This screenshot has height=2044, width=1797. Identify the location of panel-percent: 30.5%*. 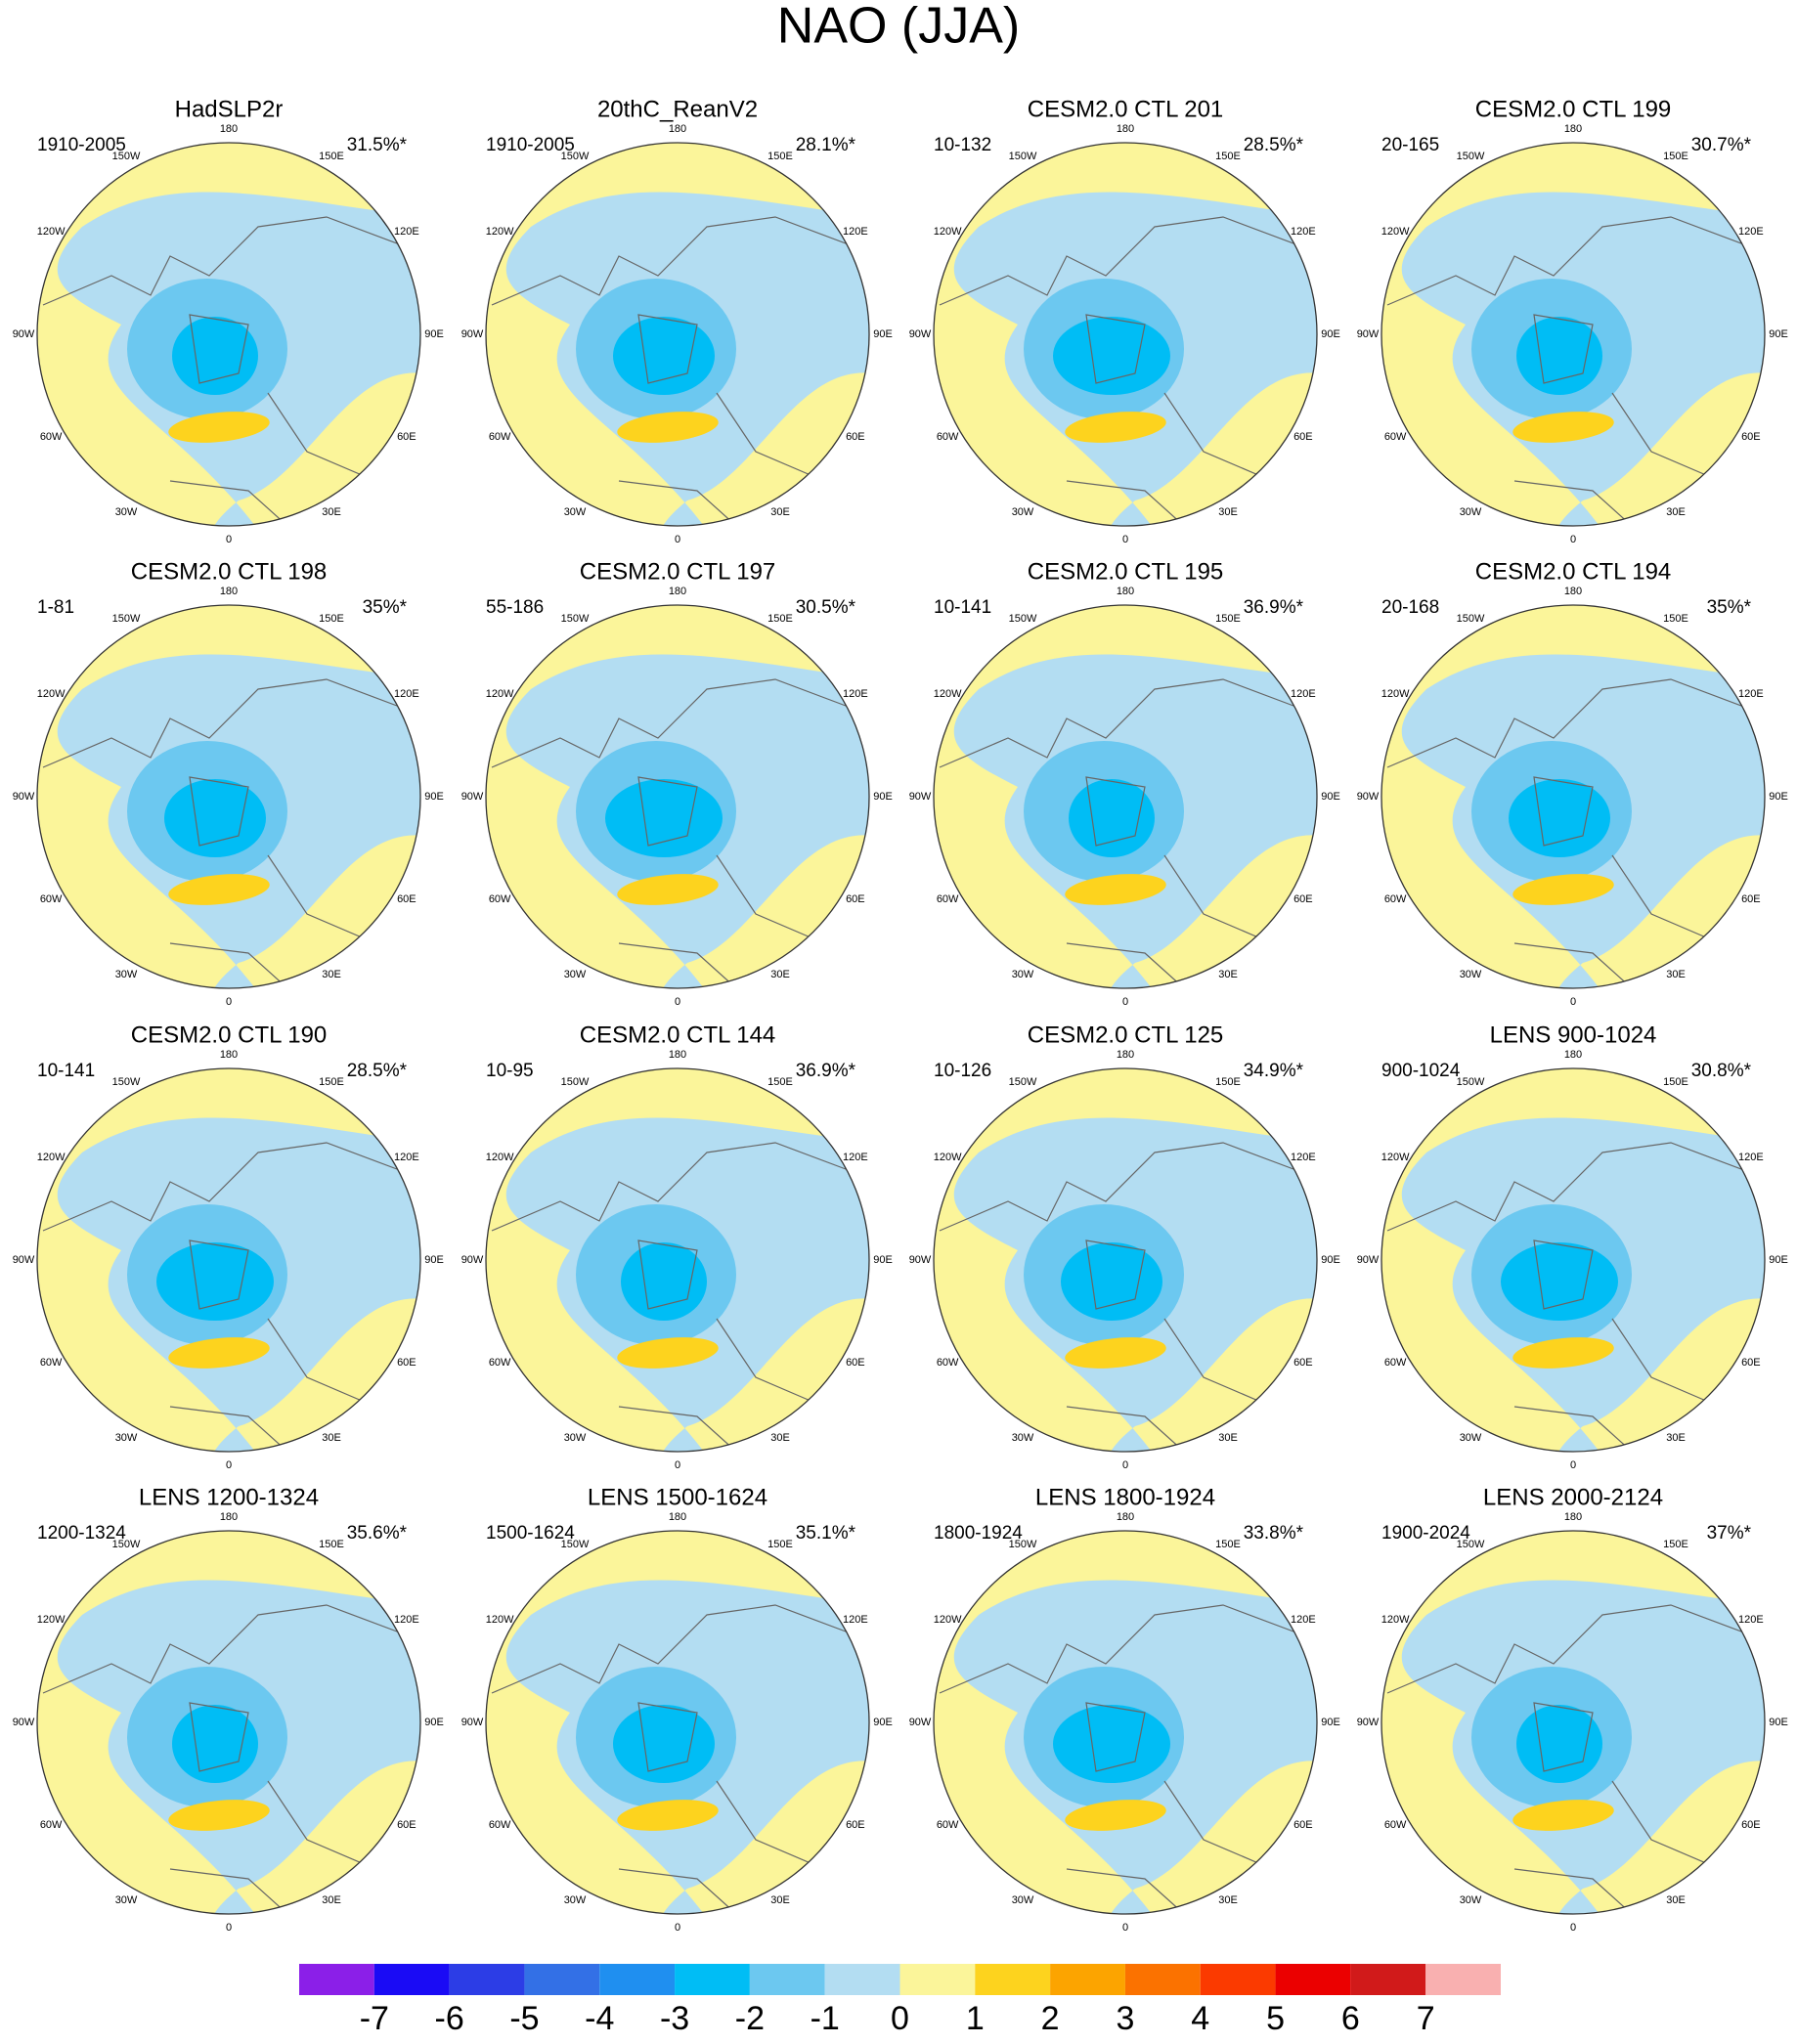
(826, 607).